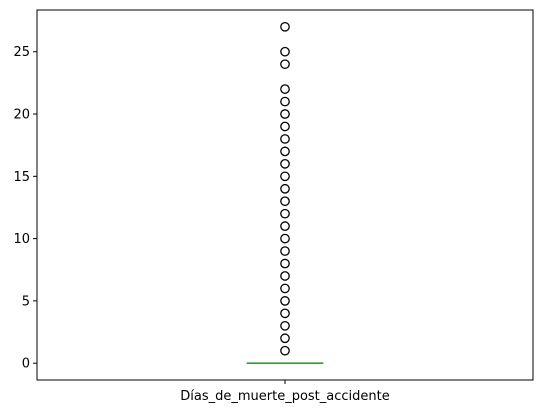  I want to click on y-tick-label: 5, so click(26, 301).